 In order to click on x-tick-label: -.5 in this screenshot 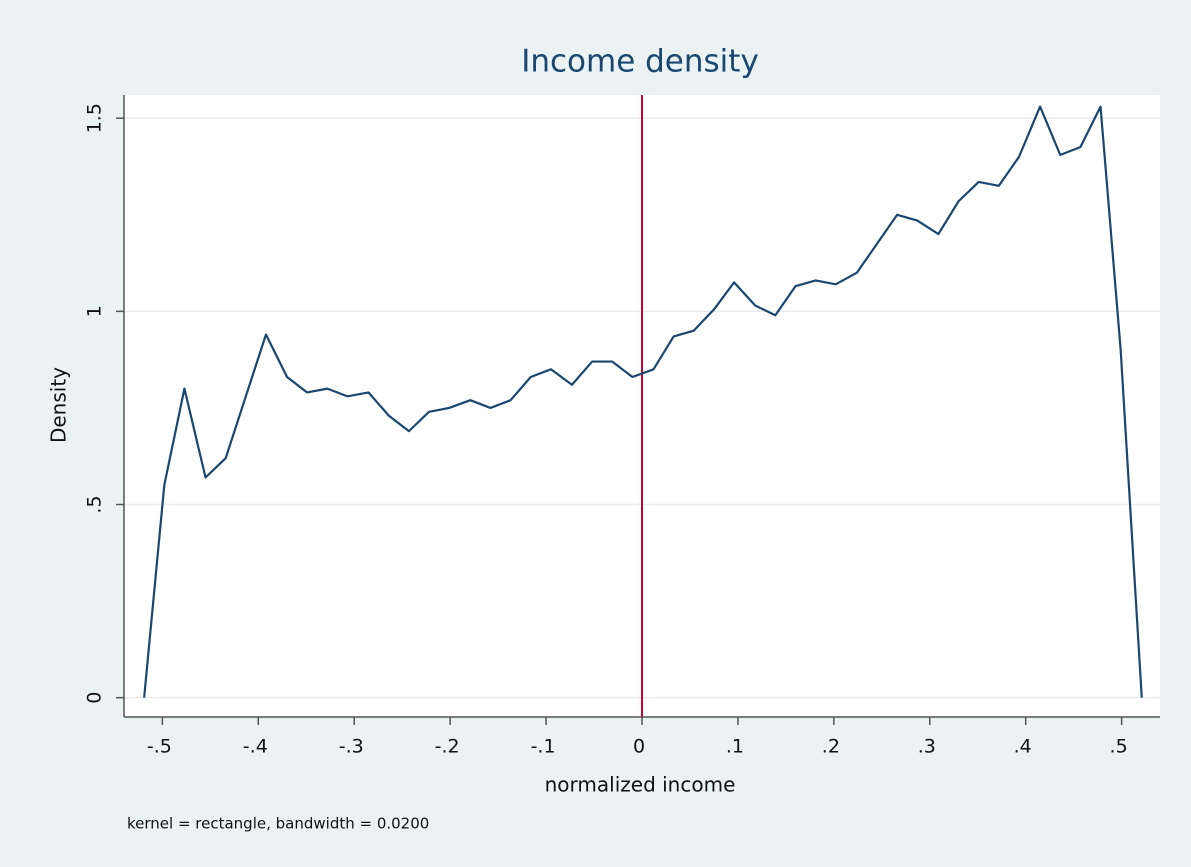, I will do `click(159, 747)`.